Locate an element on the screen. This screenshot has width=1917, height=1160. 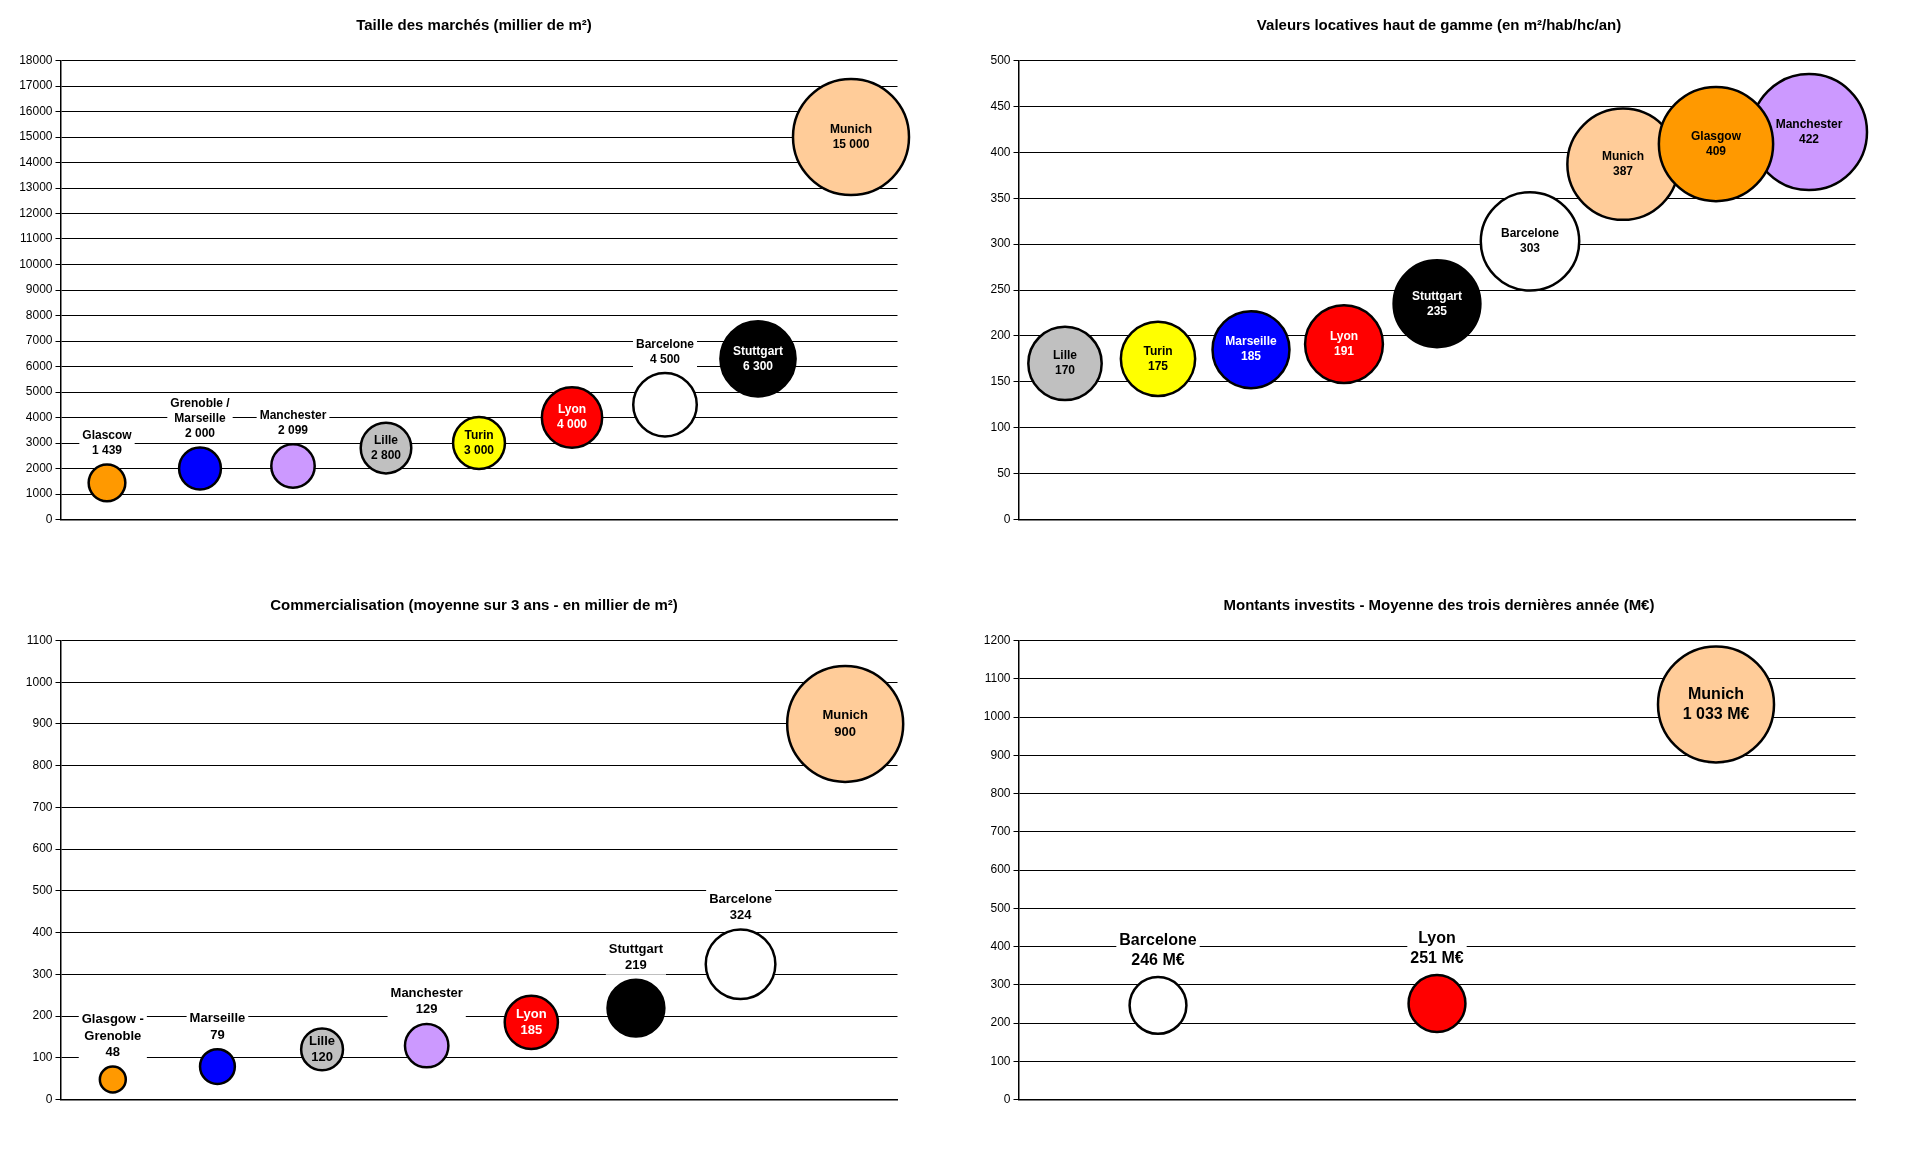
y-tick-label: 450 is located at coordinates (1000, 105).